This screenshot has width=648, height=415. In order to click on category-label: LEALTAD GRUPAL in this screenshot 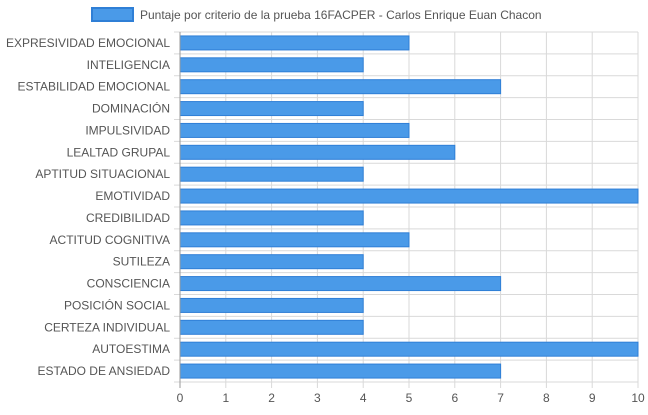, I will do `click(119, 152)`.